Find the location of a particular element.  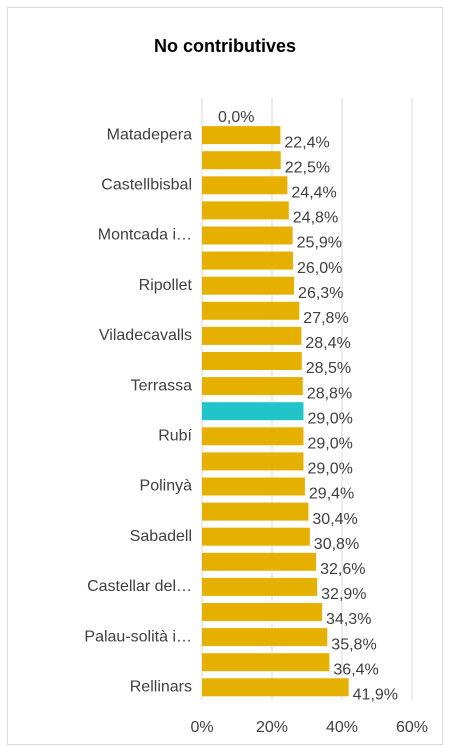

data-label: 35,8% is located at coordinates (353, 644).